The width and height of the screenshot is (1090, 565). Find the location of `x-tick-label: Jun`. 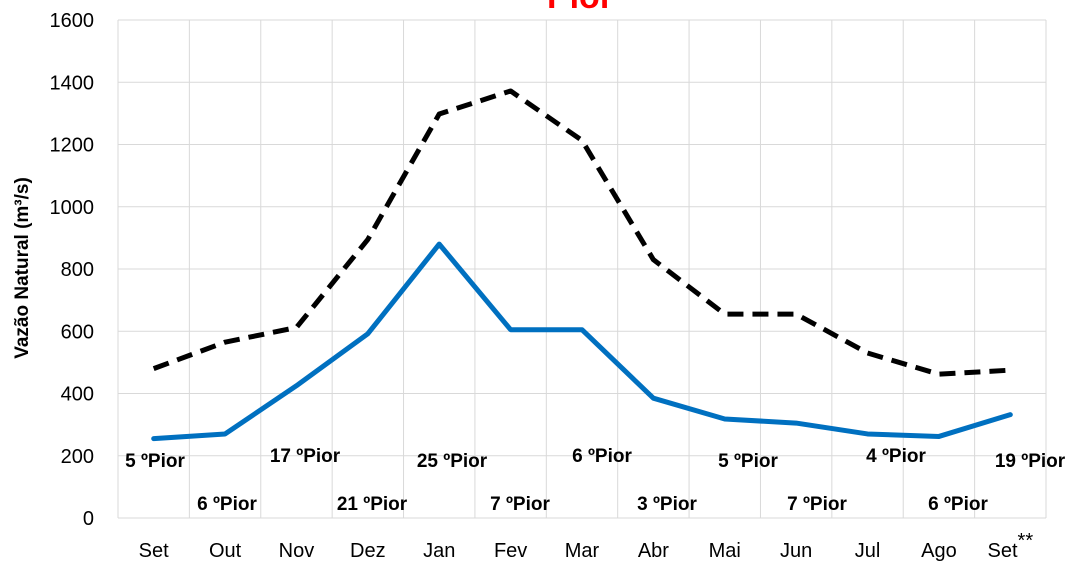

x-tick-label: Jun is located at coordinates (796, 551).